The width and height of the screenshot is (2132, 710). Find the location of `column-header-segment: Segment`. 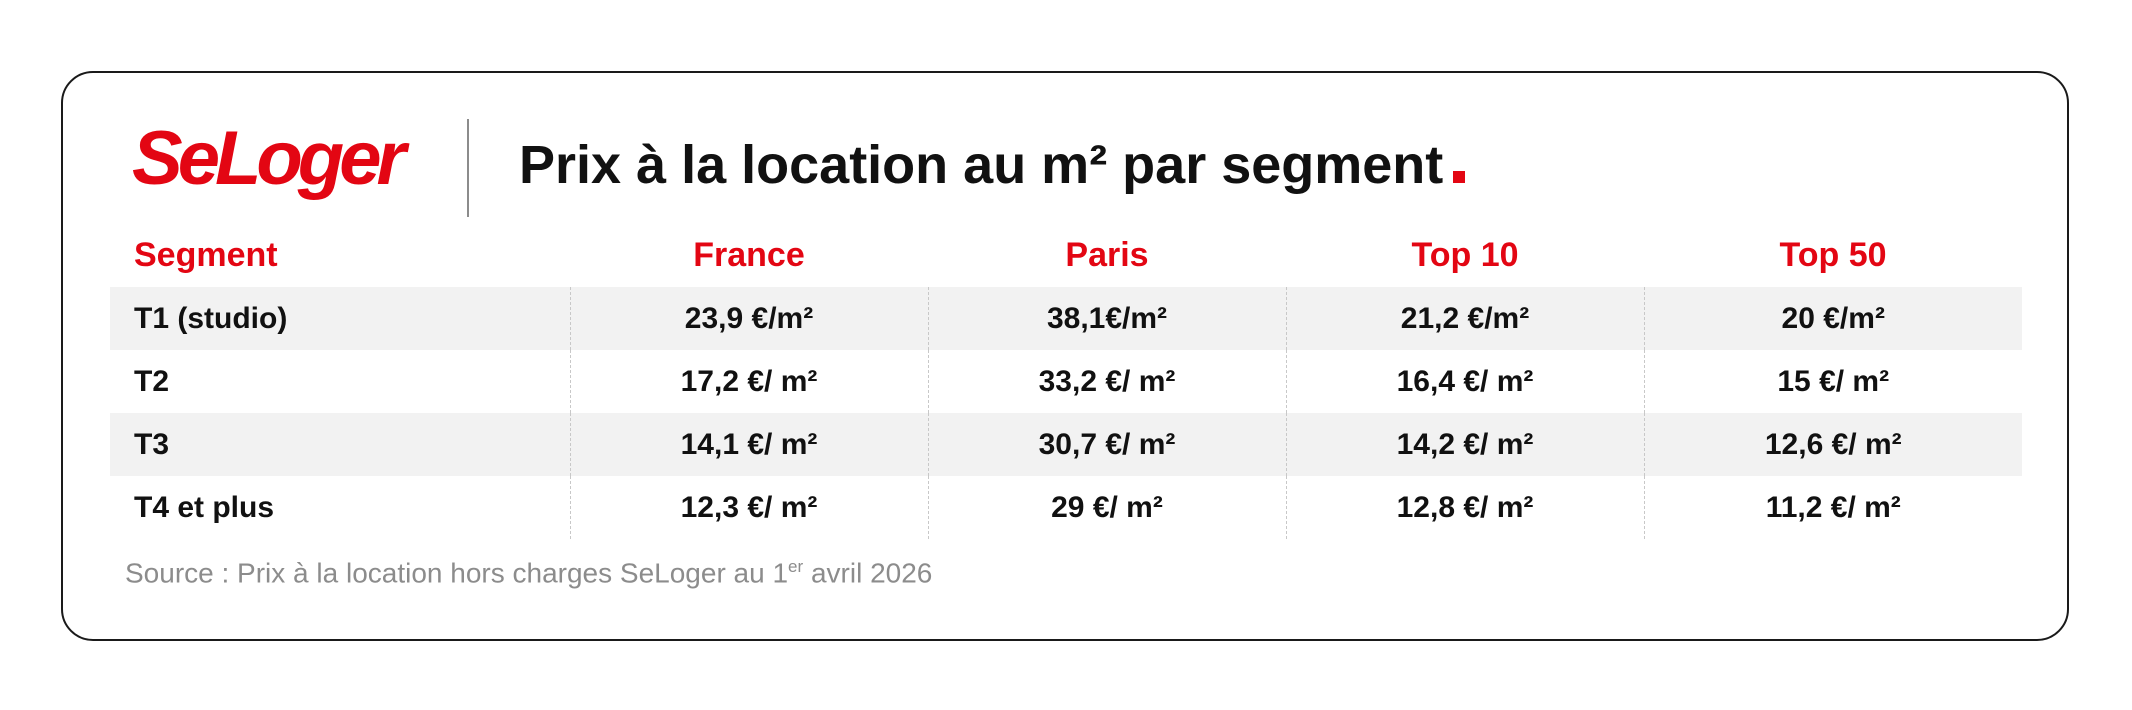

column-header-segment: Segment is located at coordinates (206, 254).